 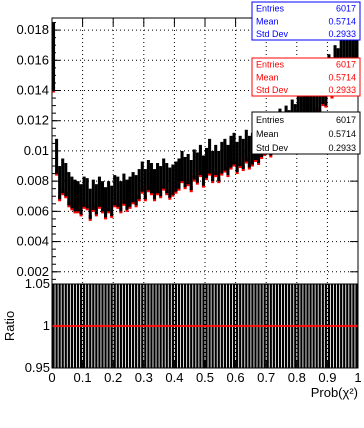 What do you see at coordinates (32, 59) in the screenshot?
I see `y-tick-label: 0.016` at bounding box center [32, 59].